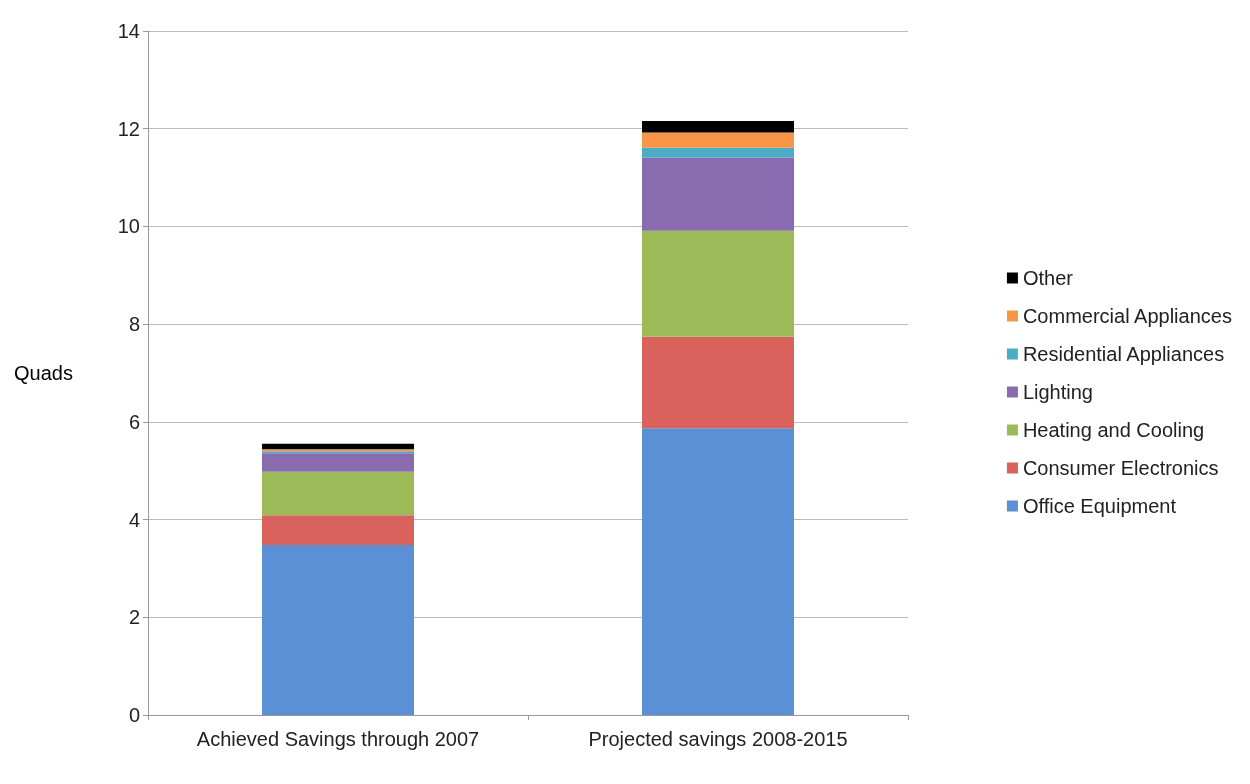 Image resolution: width=1250 pixels, height=784 pixels. What do you see at coordinates (134, 324) in the screenshot?
I see `y-tick-label: 8` at bounding box center [134, 324].